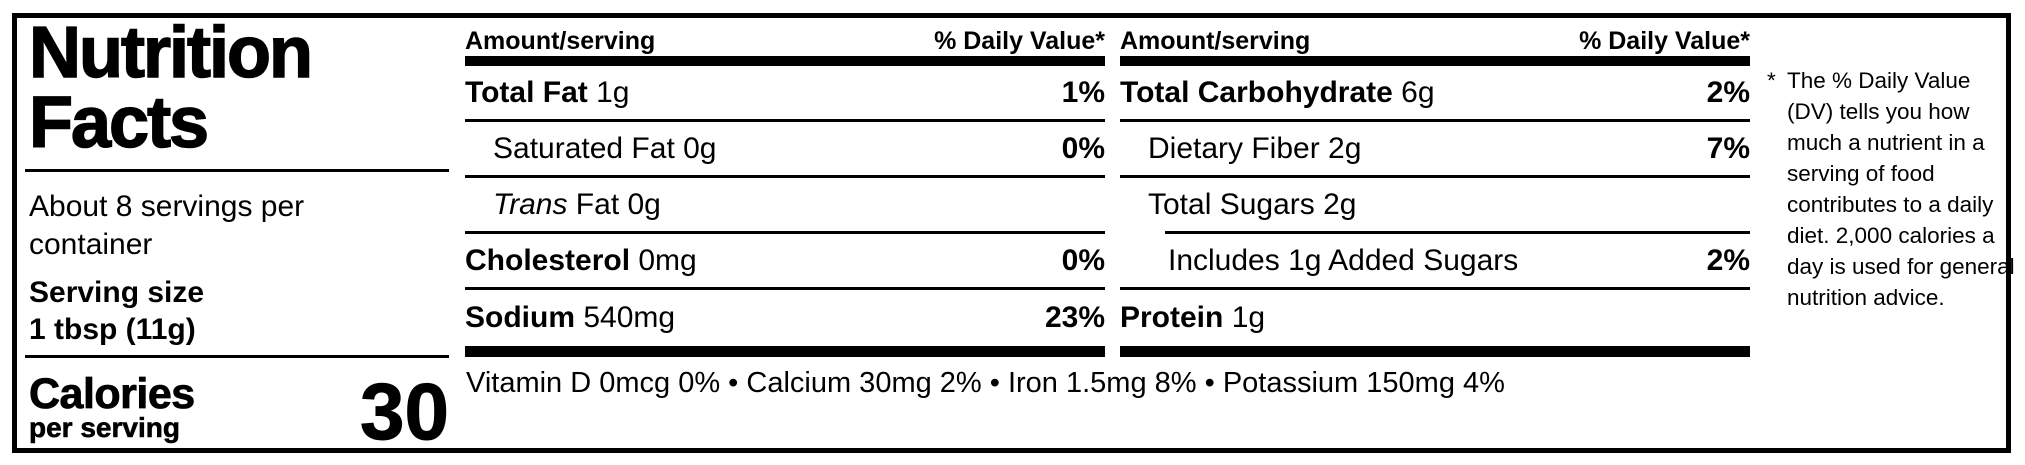 Image resolution: width=2025 pixels, height=465 pixels. I want to click on nutrient-name: Sodium 540mg, so click(570, 317).